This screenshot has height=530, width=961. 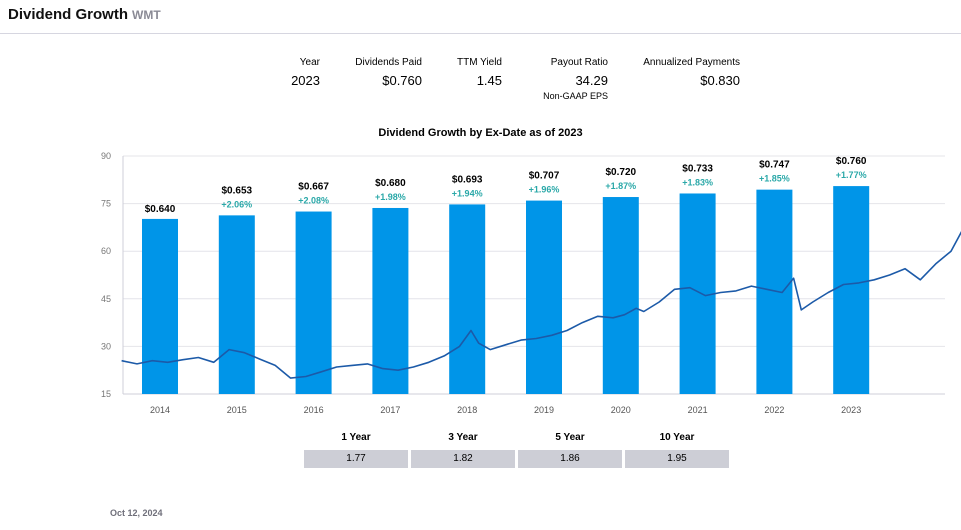 I want to click on stat-annualized-payments: Annualized Payments $0.830, so click(x=684, y=72).